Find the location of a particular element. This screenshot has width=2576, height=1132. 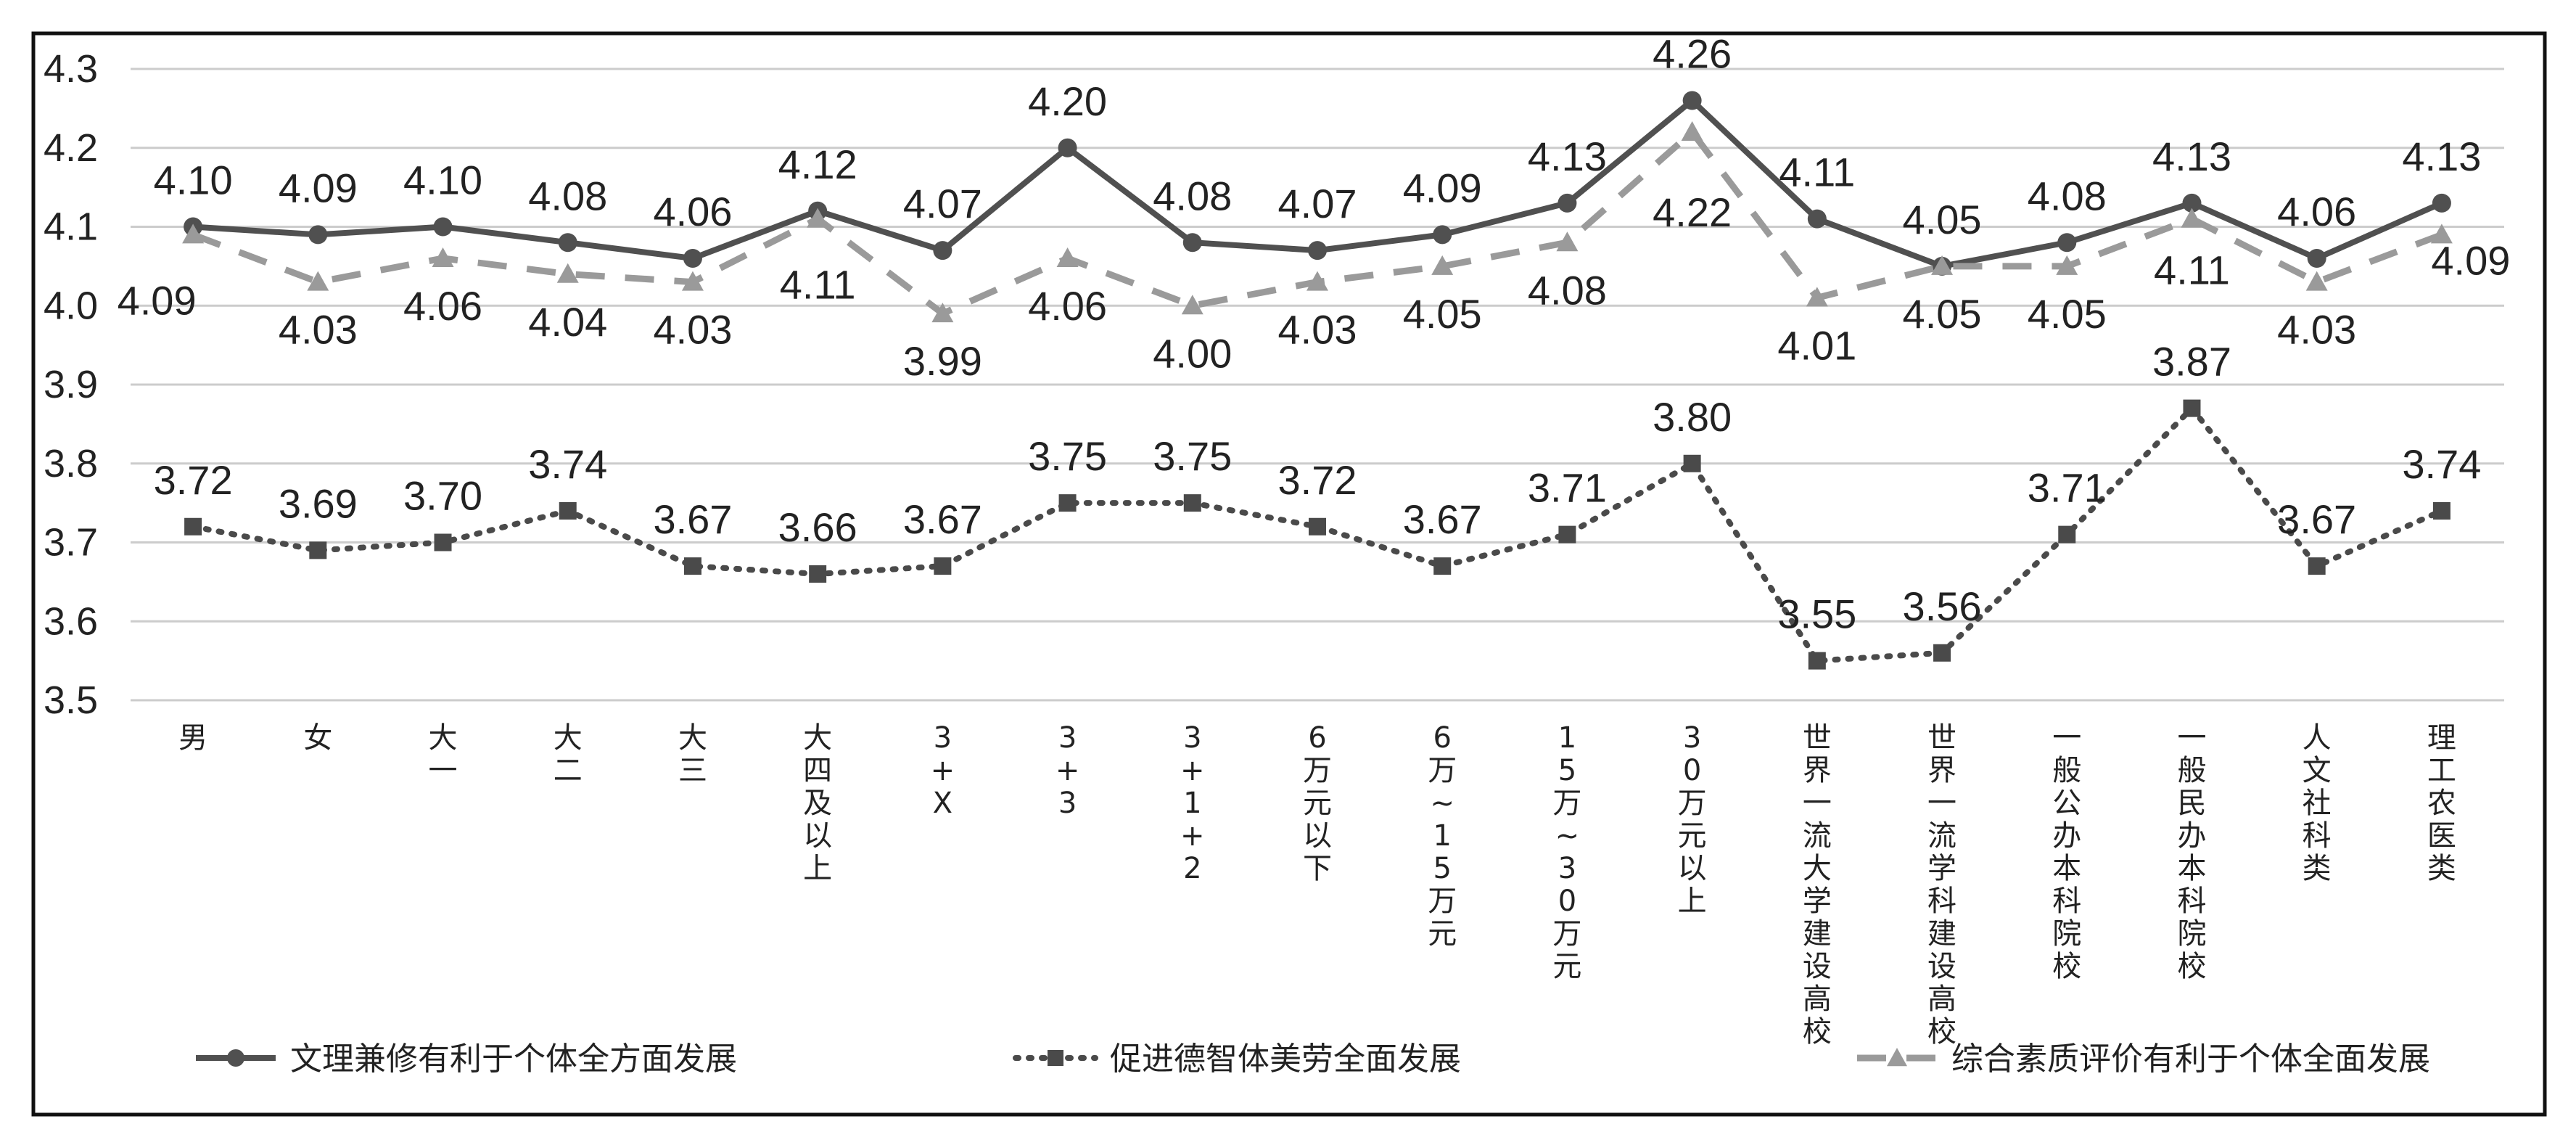

data-label: 4.11 is located at coordinates (818, 285).